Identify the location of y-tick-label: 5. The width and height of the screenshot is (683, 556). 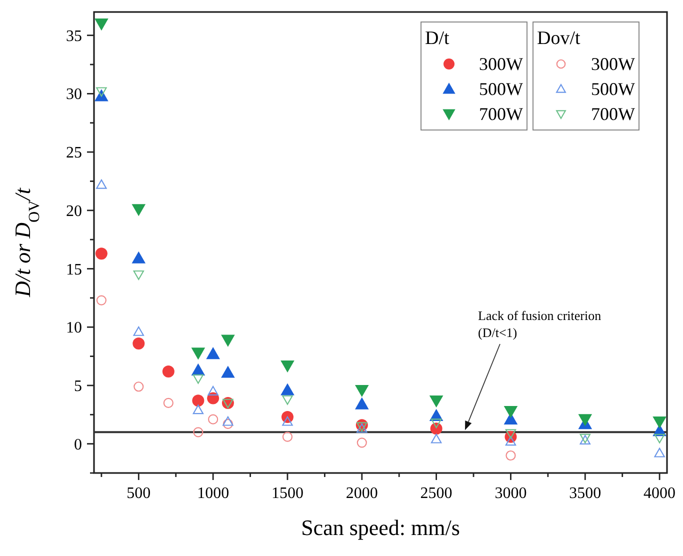
(78, 386).